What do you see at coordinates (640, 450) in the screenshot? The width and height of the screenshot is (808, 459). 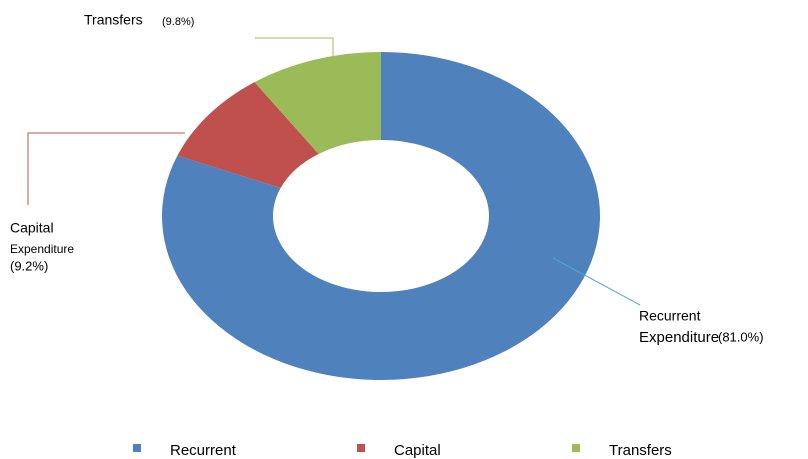 I see `legend-label: Transfers` at bounding box center [640, 450].